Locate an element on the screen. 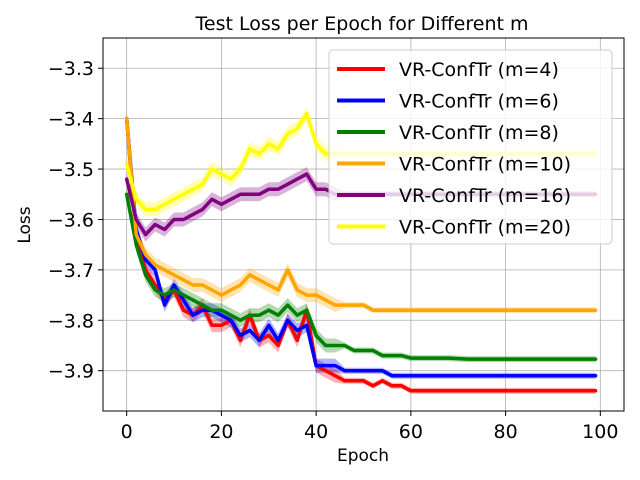 Image resolution: width=640 pixels, height=480 pixels. legend-item: VR-ConfTr (m=10) is located at coordinates (454, 165).